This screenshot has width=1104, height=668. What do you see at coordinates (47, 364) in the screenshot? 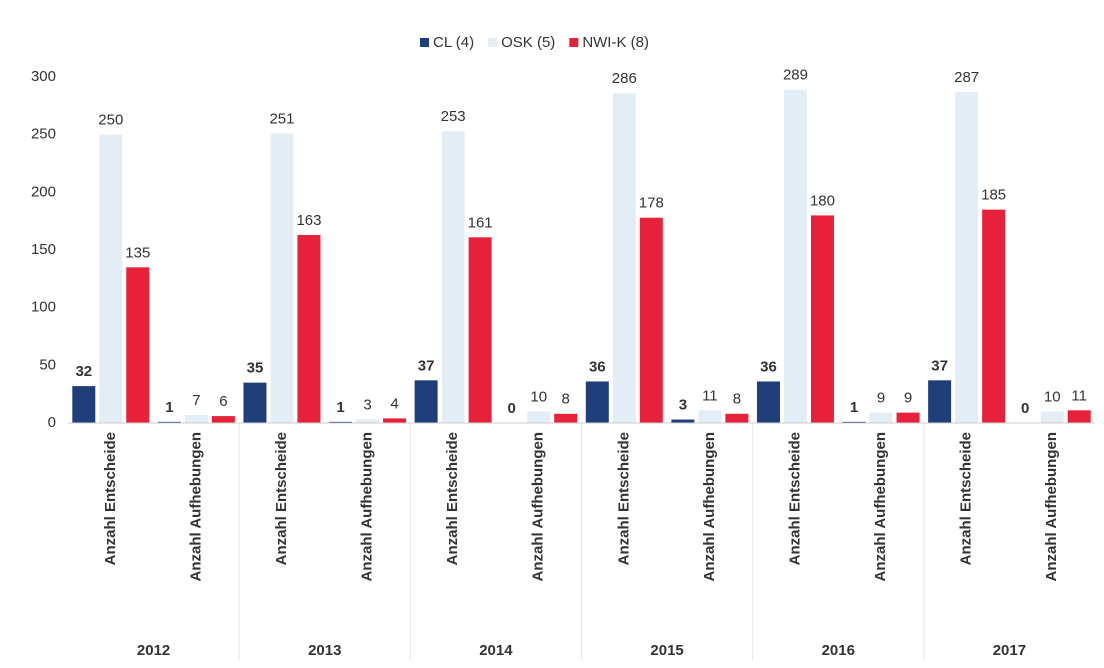
I see `y-tick-label: 50` at bounding box center [47, 364].